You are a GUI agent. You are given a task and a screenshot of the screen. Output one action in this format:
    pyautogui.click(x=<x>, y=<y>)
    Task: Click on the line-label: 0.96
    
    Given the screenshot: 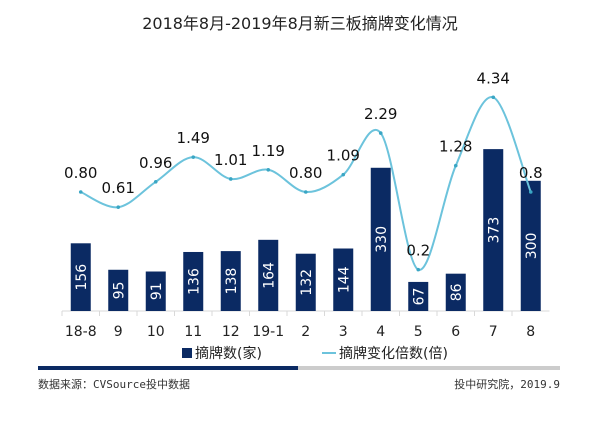 What is the action you would take?
    pyautogui.click(x=155, y=163)
    